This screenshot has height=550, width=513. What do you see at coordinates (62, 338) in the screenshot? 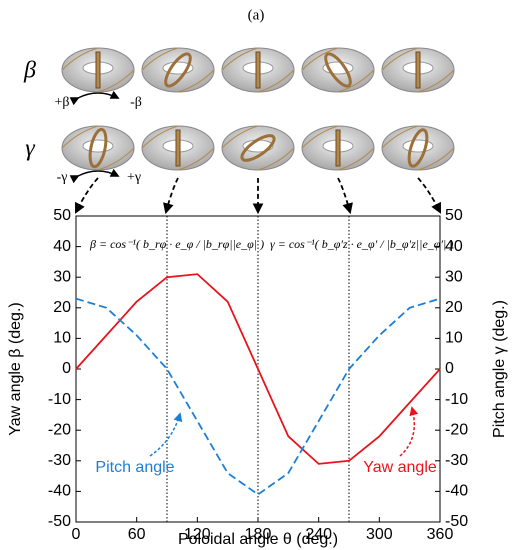
I see `y-tick-label: 10` at bounding box center [62, 338].